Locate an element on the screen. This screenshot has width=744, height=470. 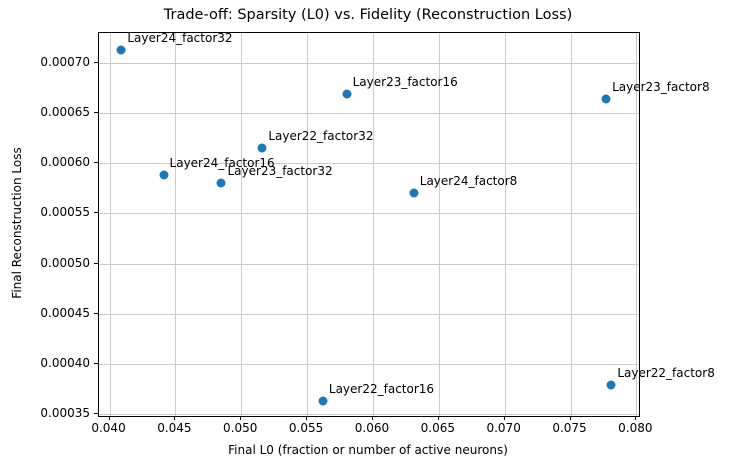
point-annotation: Layer23_factor16 is located at coordinates (405, 82).